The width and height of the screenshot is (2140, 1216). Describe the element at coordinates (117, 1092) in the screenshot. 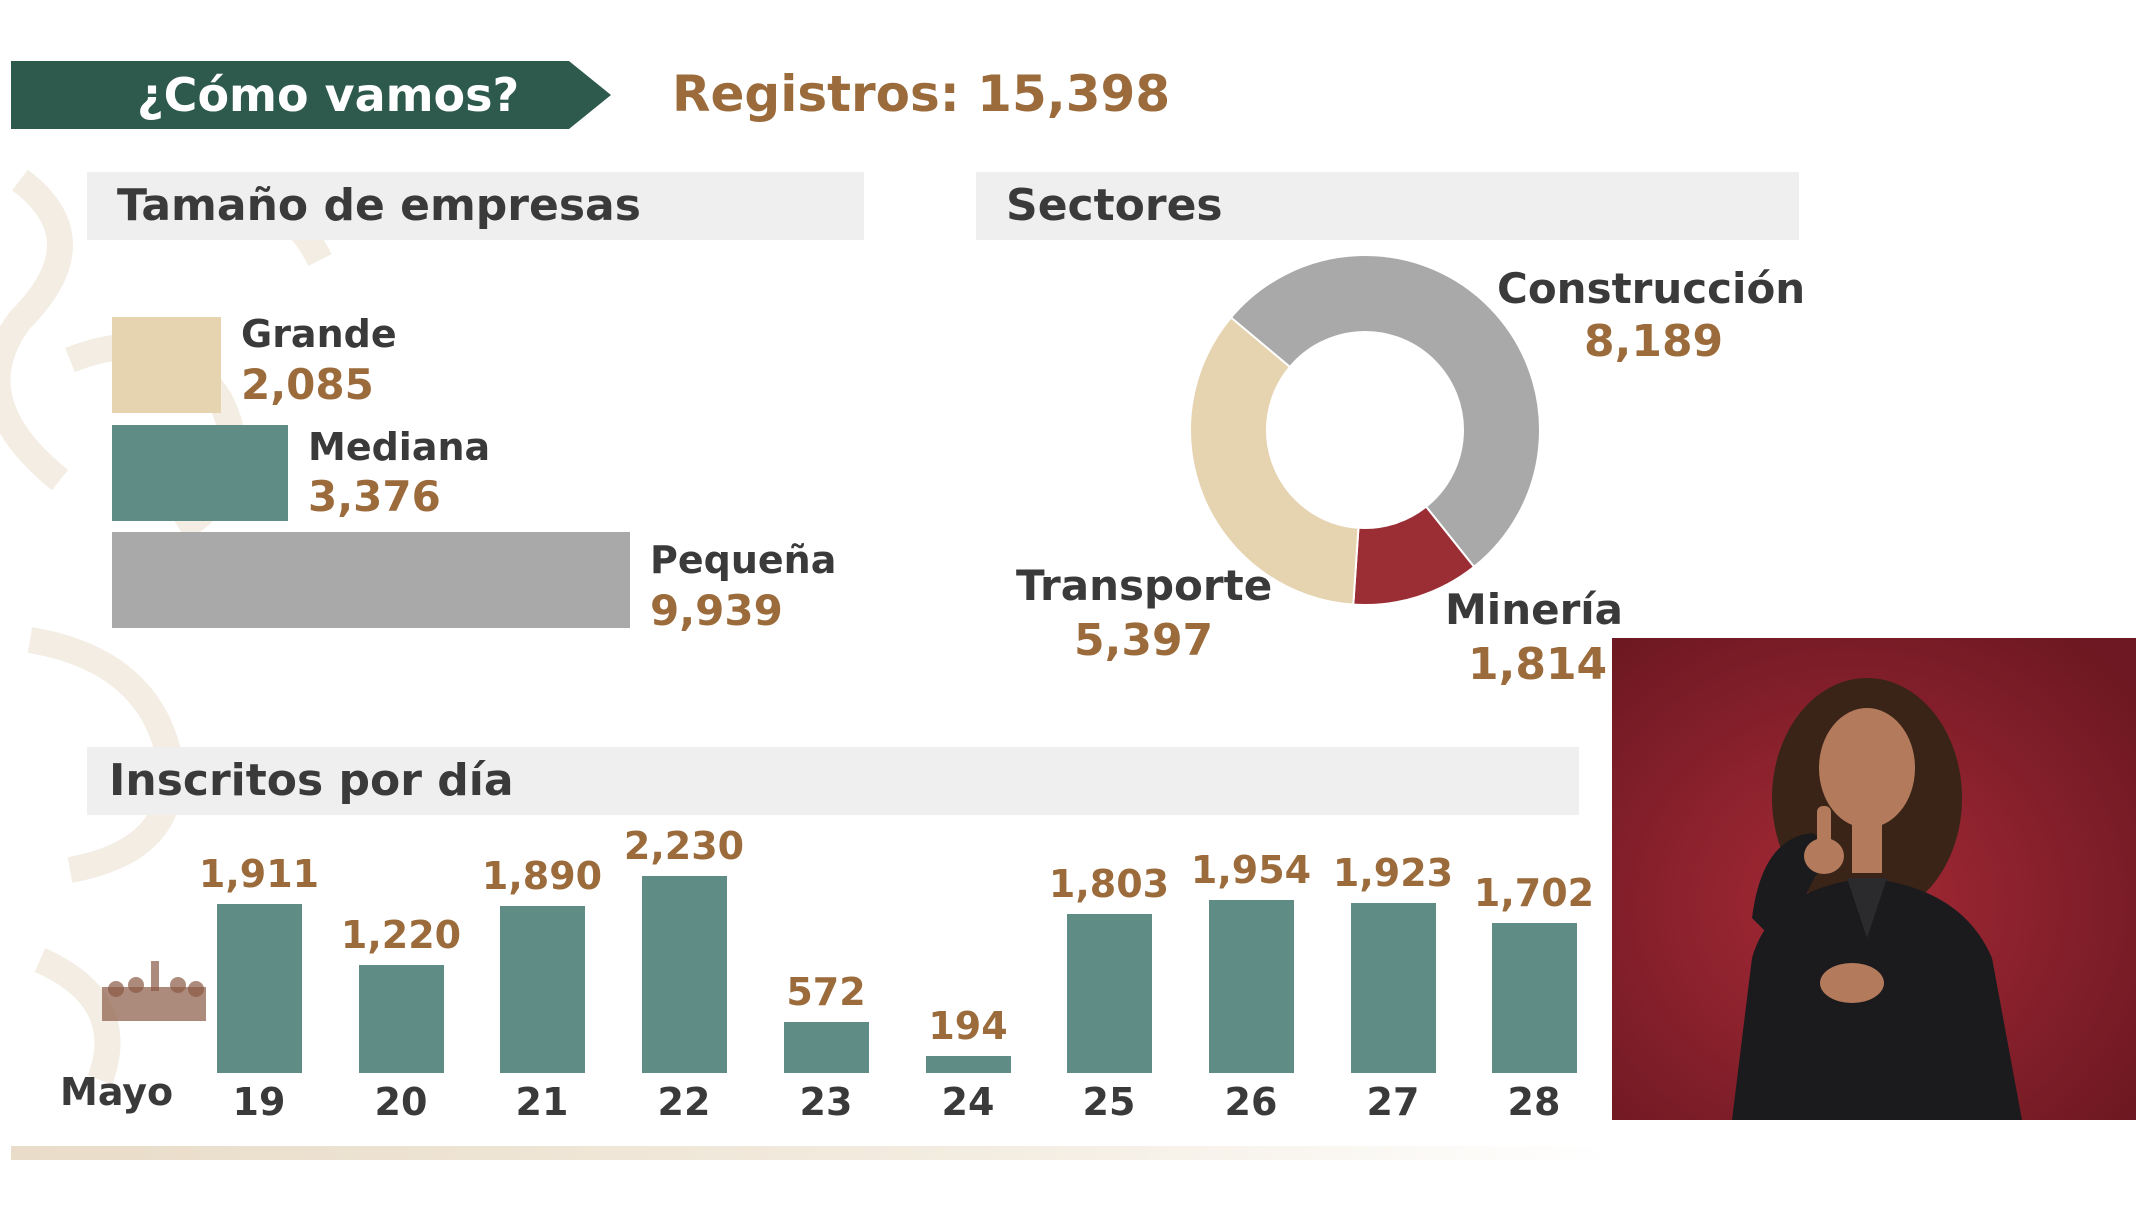

I see `x-axis-label-mayo: Mayo` at that location.